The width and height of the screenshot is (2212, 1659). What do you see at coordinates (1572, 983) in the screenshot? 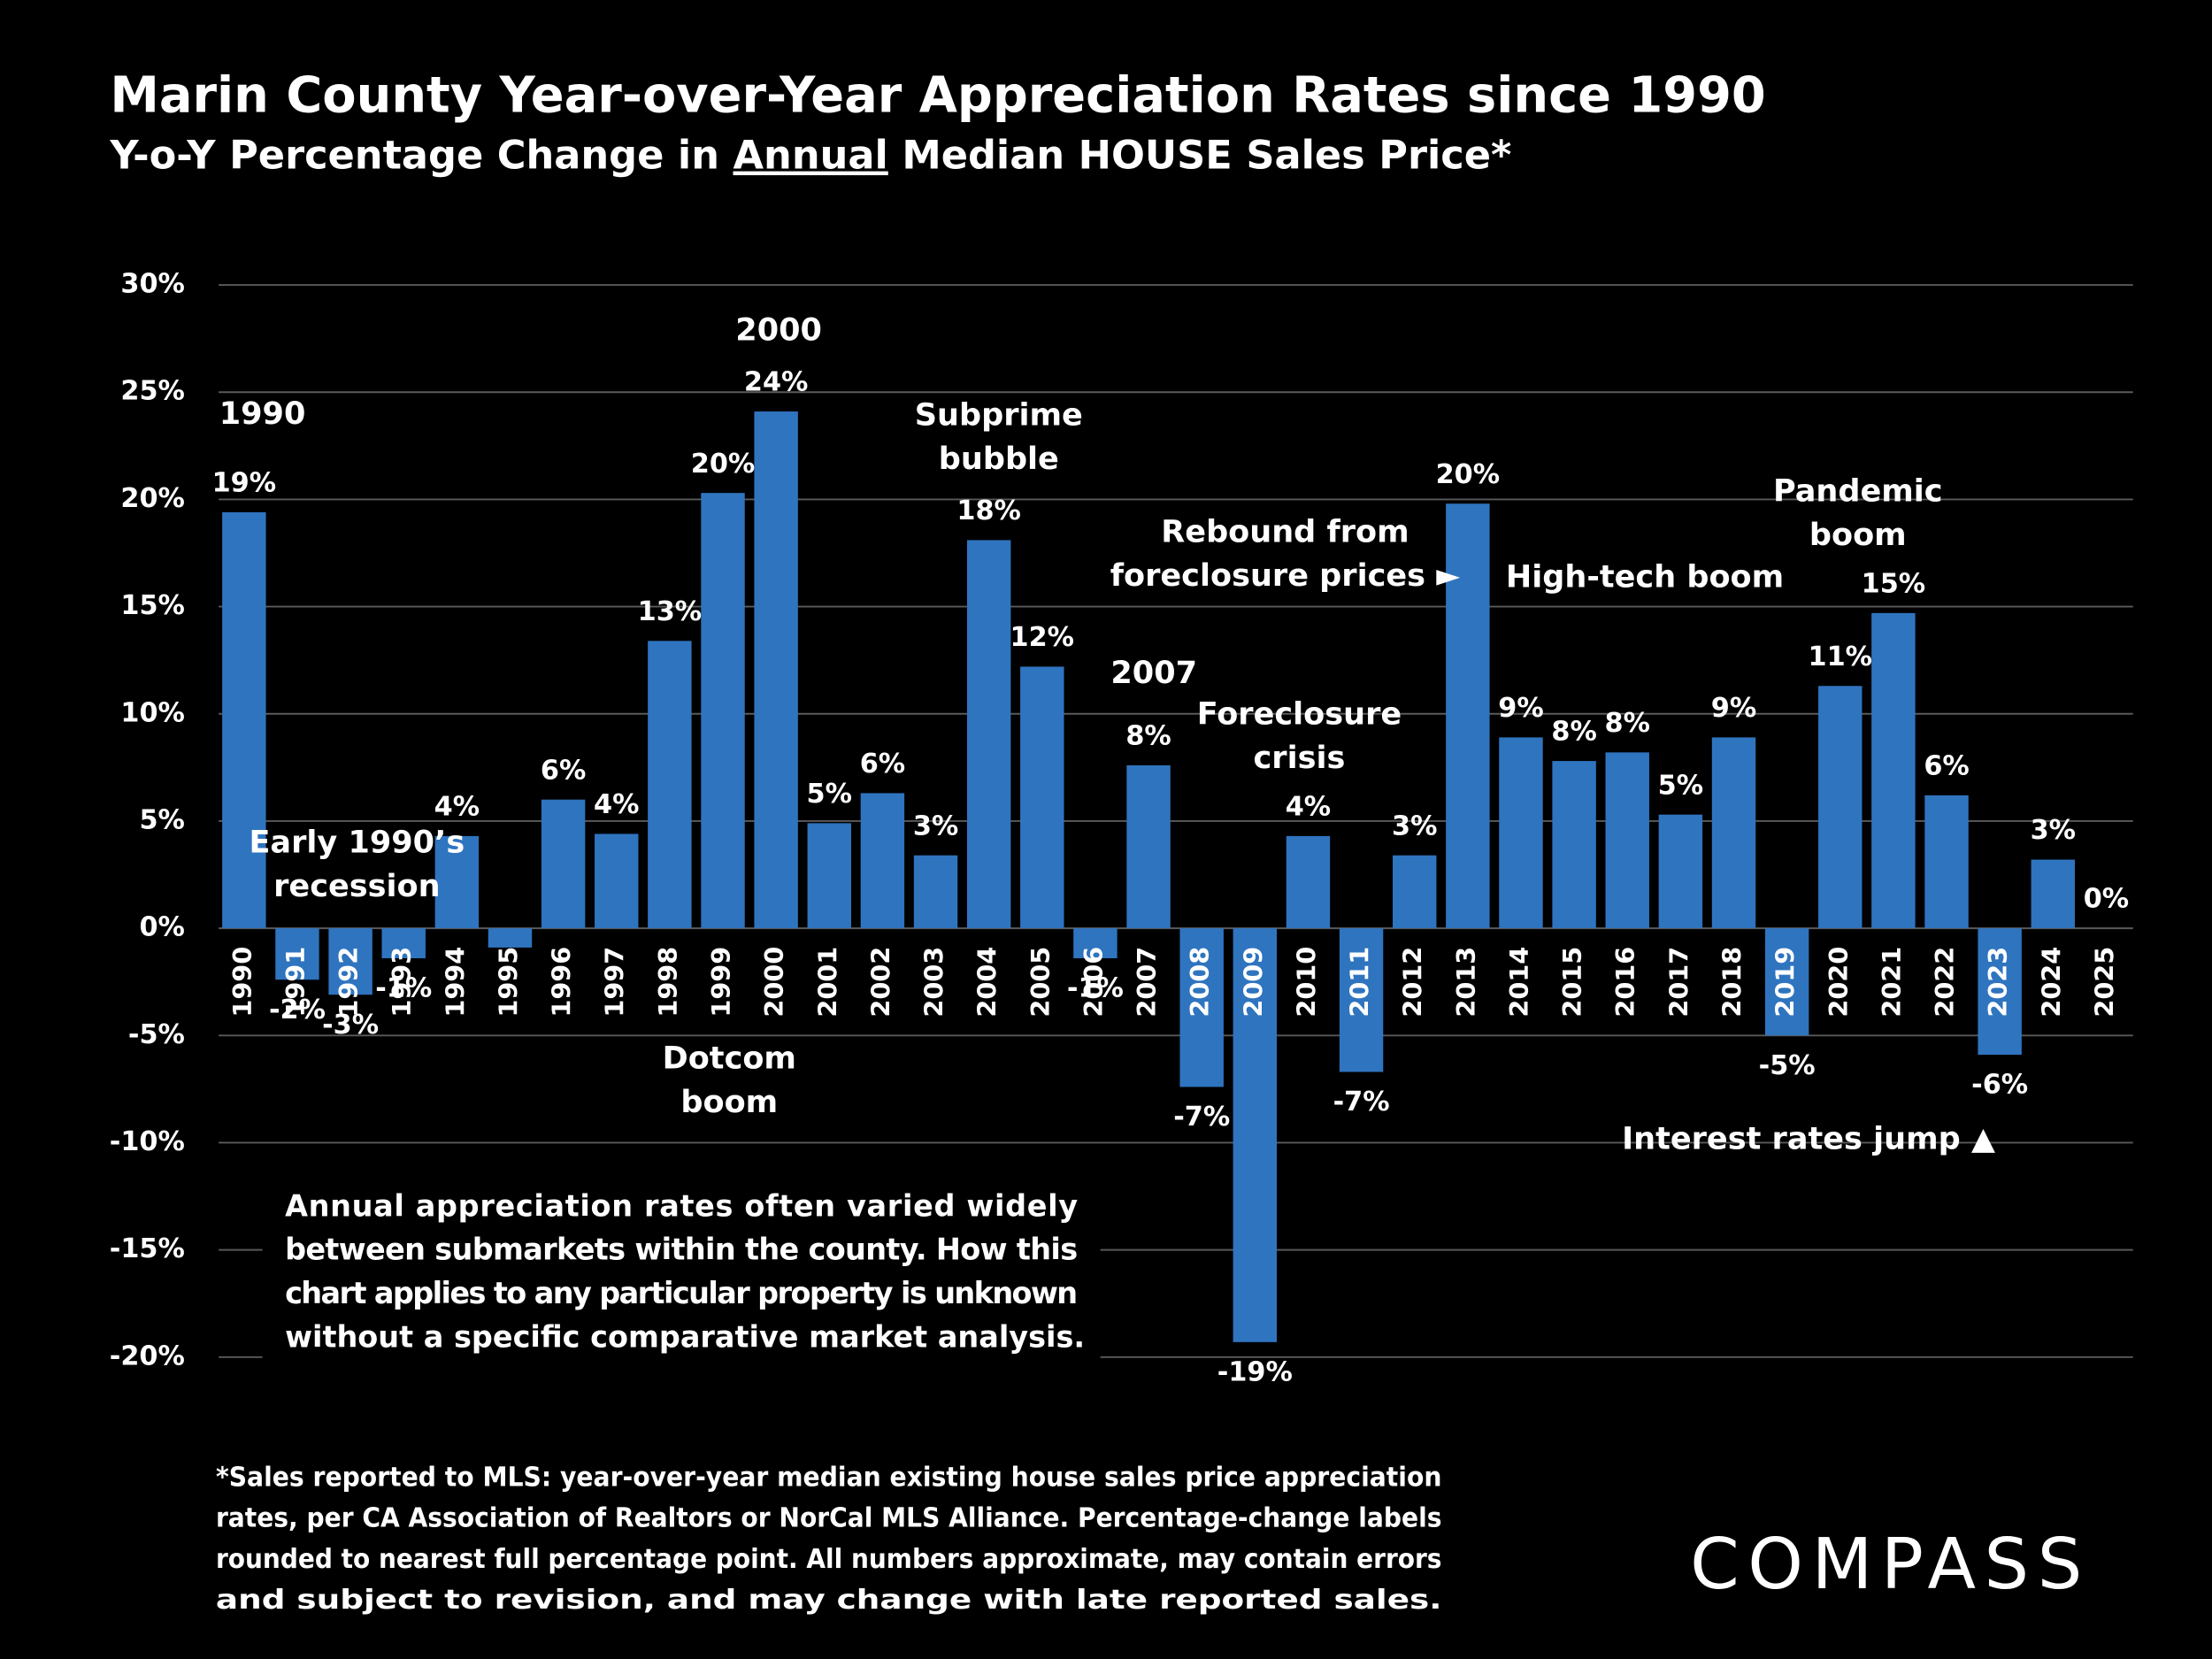
I see `x-tick-label: 2015` at bounding box center [1572, 983].